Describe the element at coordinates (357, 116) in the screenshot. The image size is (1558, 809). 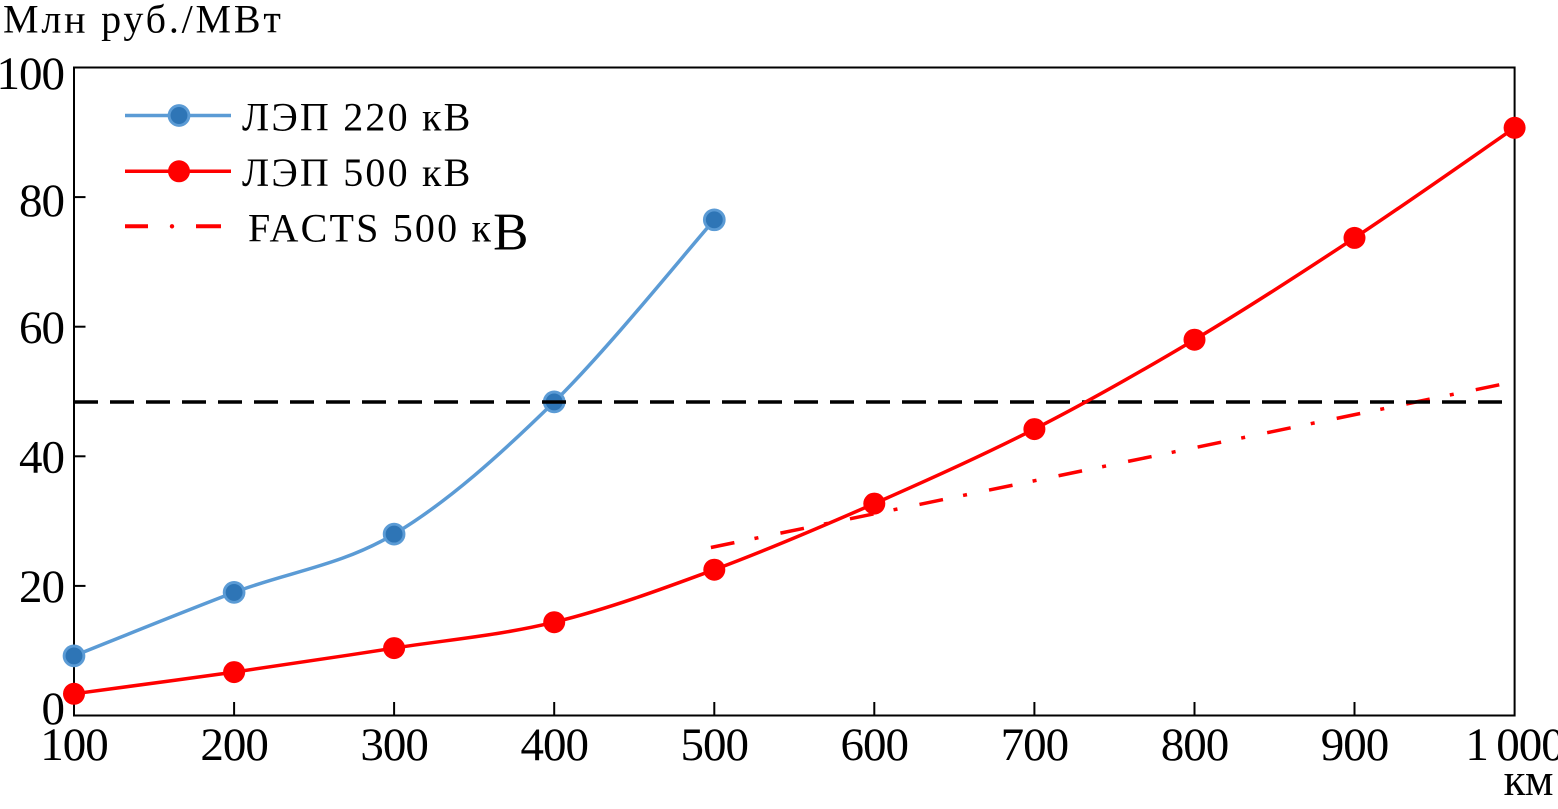
I see `svg-text: ЛЭП 220 кВ` at that location.